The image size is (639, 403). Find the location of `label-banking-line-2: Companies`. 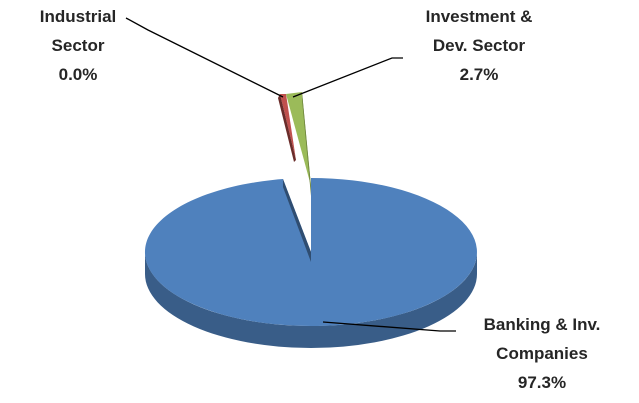

label-banking-line-2: Companies is located at coordinates (542, 353).